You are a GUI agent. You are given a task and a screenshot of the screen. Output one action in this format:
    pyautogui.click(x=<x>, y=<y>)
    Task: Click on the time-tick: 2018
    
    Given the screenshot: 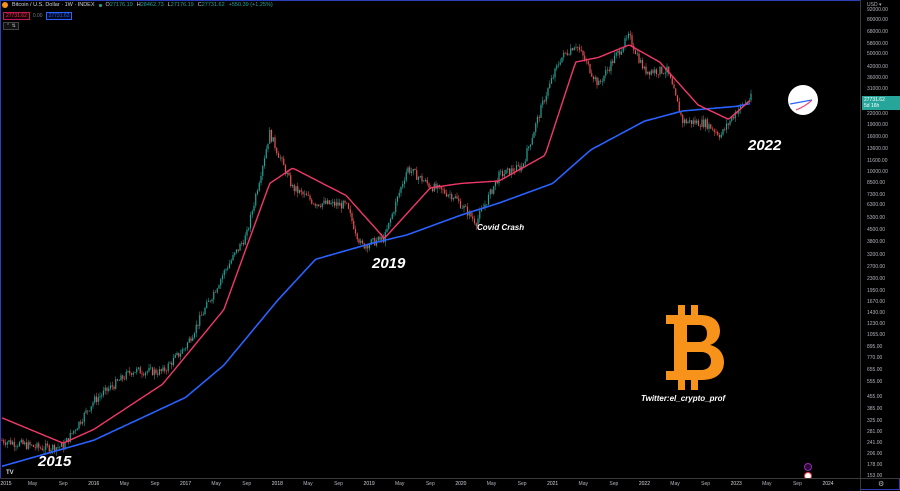 What is the action you would take?
    pyautogui.click(x=277, y=484)
    